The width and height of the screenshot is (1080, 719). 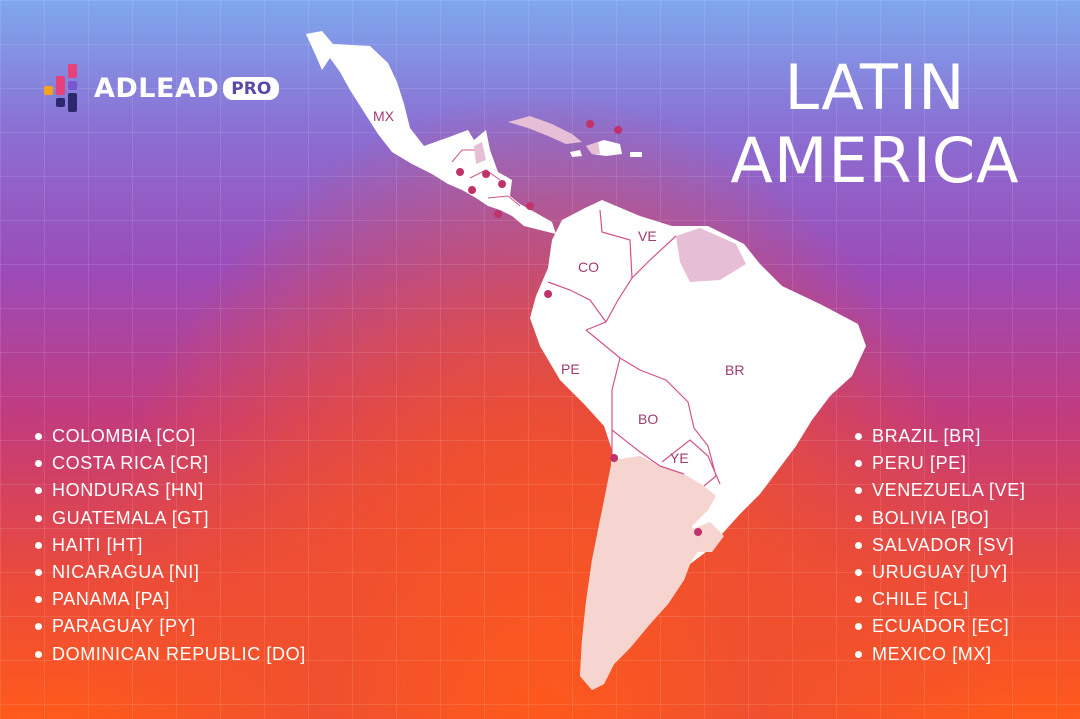 I want to click on country-list-item: HONDURAS [HN], so click(x=170, y=490).